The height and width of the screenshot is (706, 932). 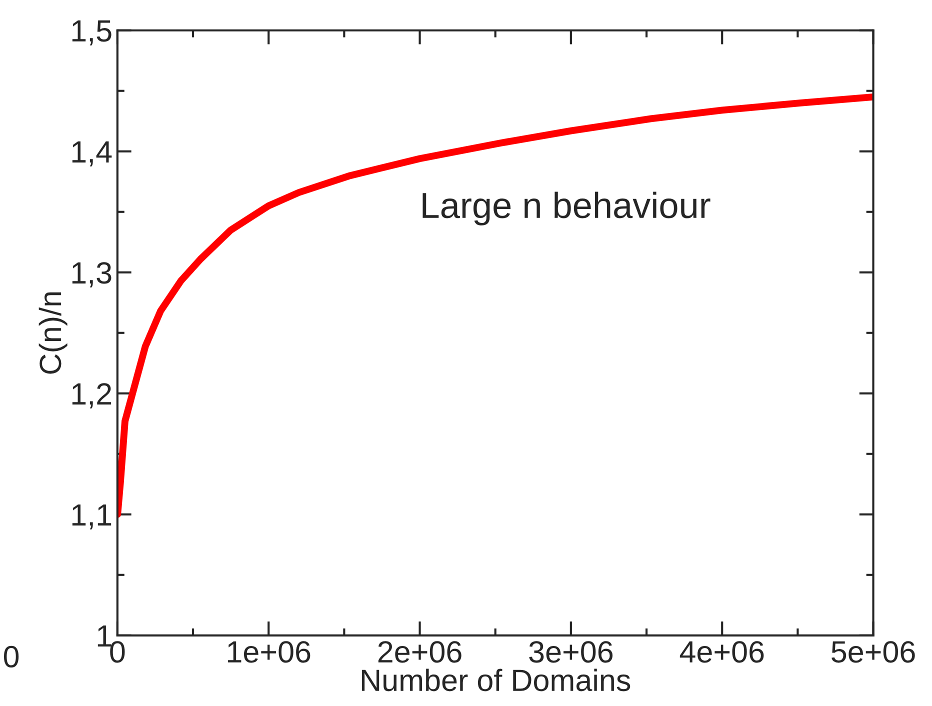 I want to click on y-tick-label: 1,4, so click(x=92, y=153).